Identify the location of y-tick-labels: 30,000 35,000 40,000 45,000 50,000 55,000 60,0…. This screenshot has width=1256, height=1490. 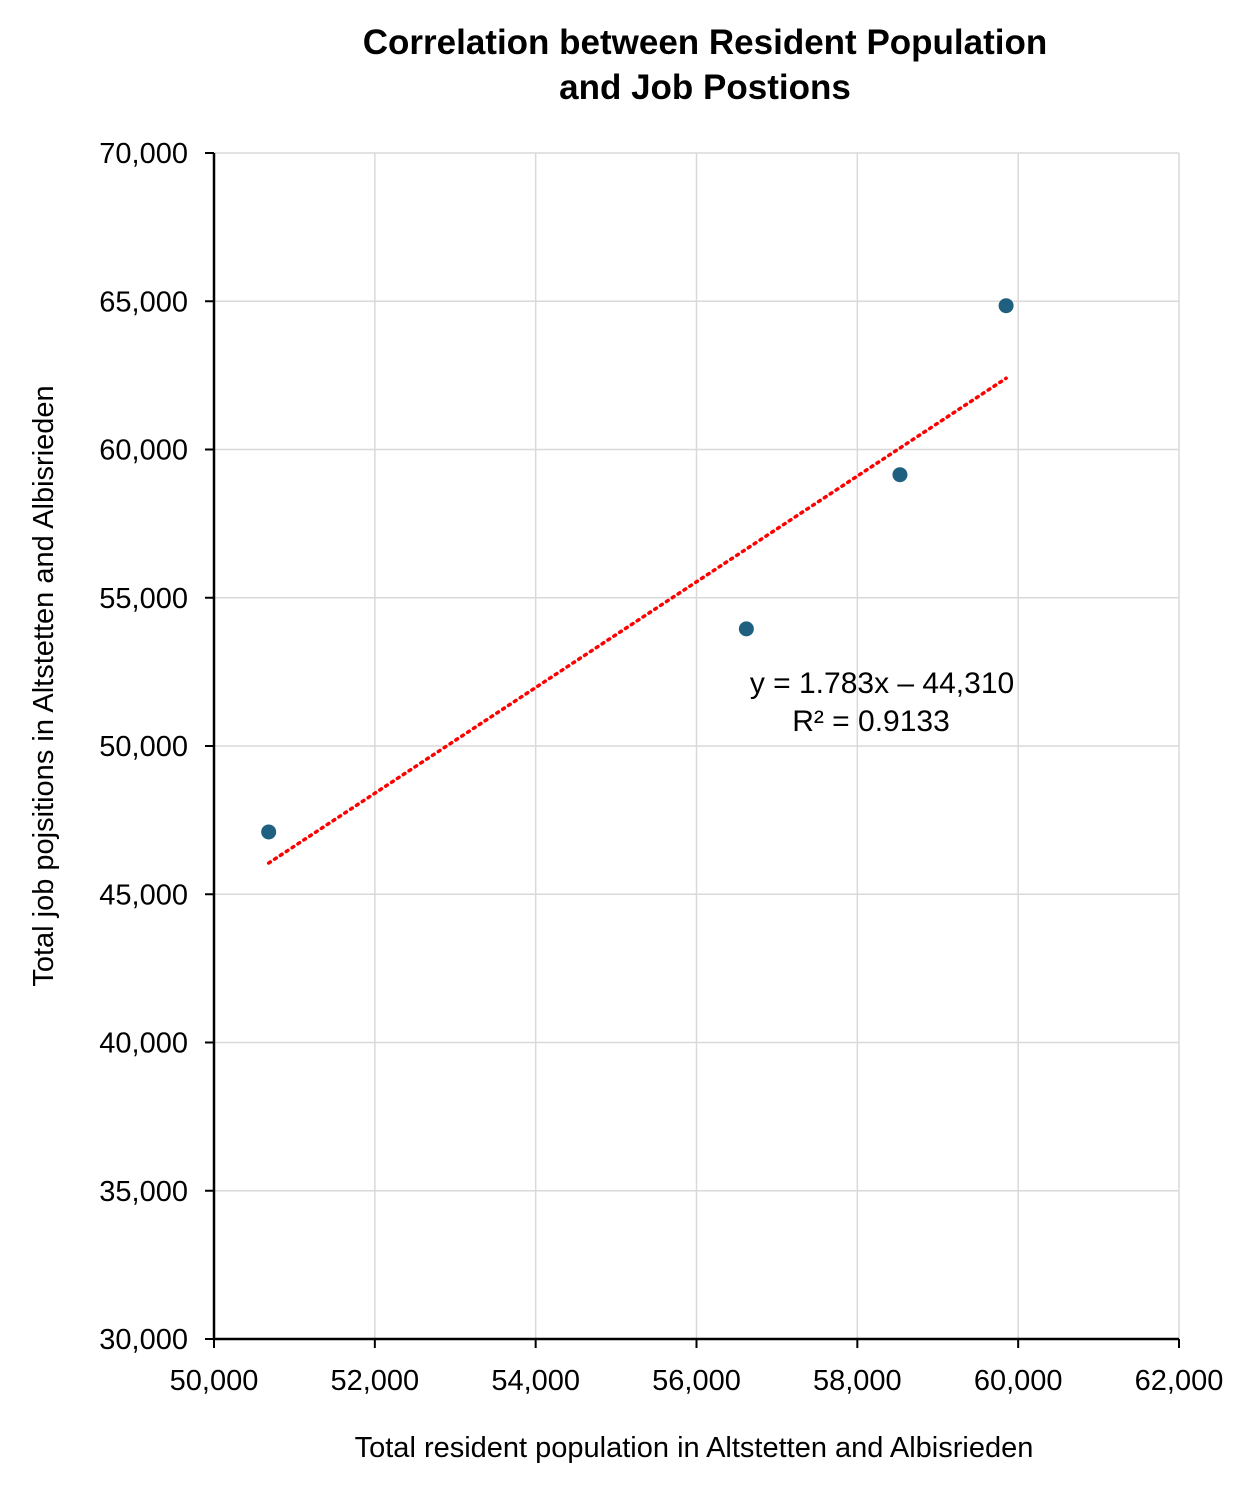
(143, 747).